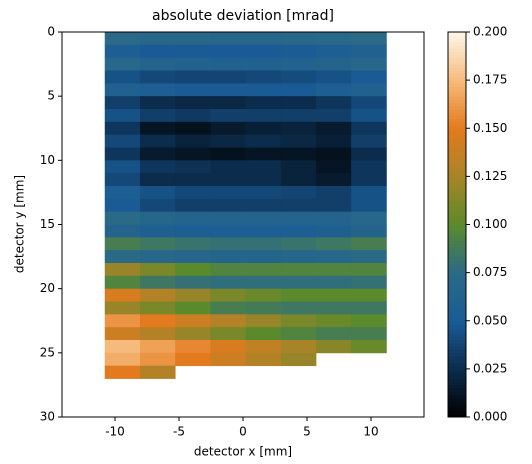 Image resolution: width=532 pixels, height=464 pixels. What do you see at coordinates (307, 432) in the screenshot?
I see `x-tick-label: 5` at bounding box center [307, 432].